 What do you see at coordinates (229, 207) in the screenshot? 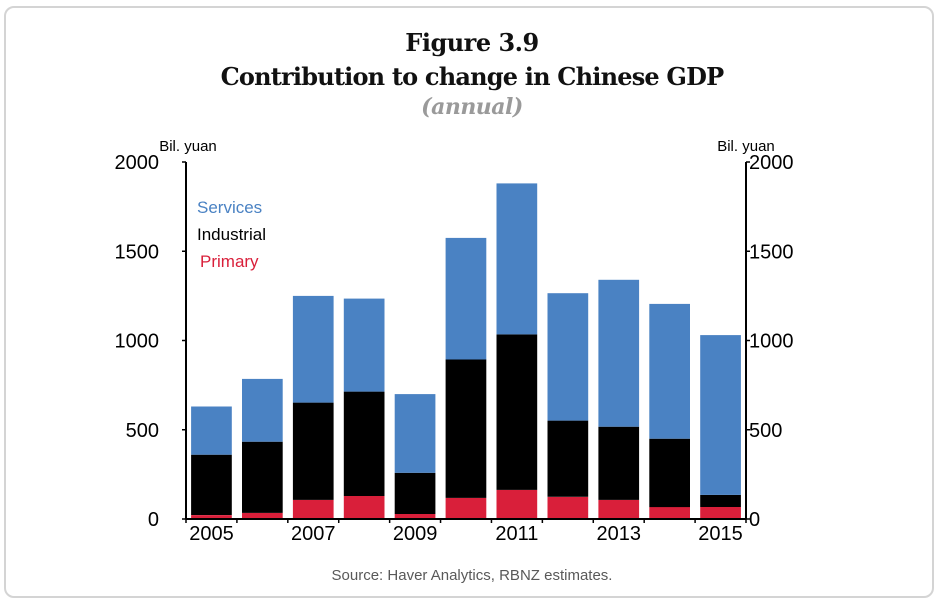
I see `legend-item-services: Services` at bounding box center [229, 207].